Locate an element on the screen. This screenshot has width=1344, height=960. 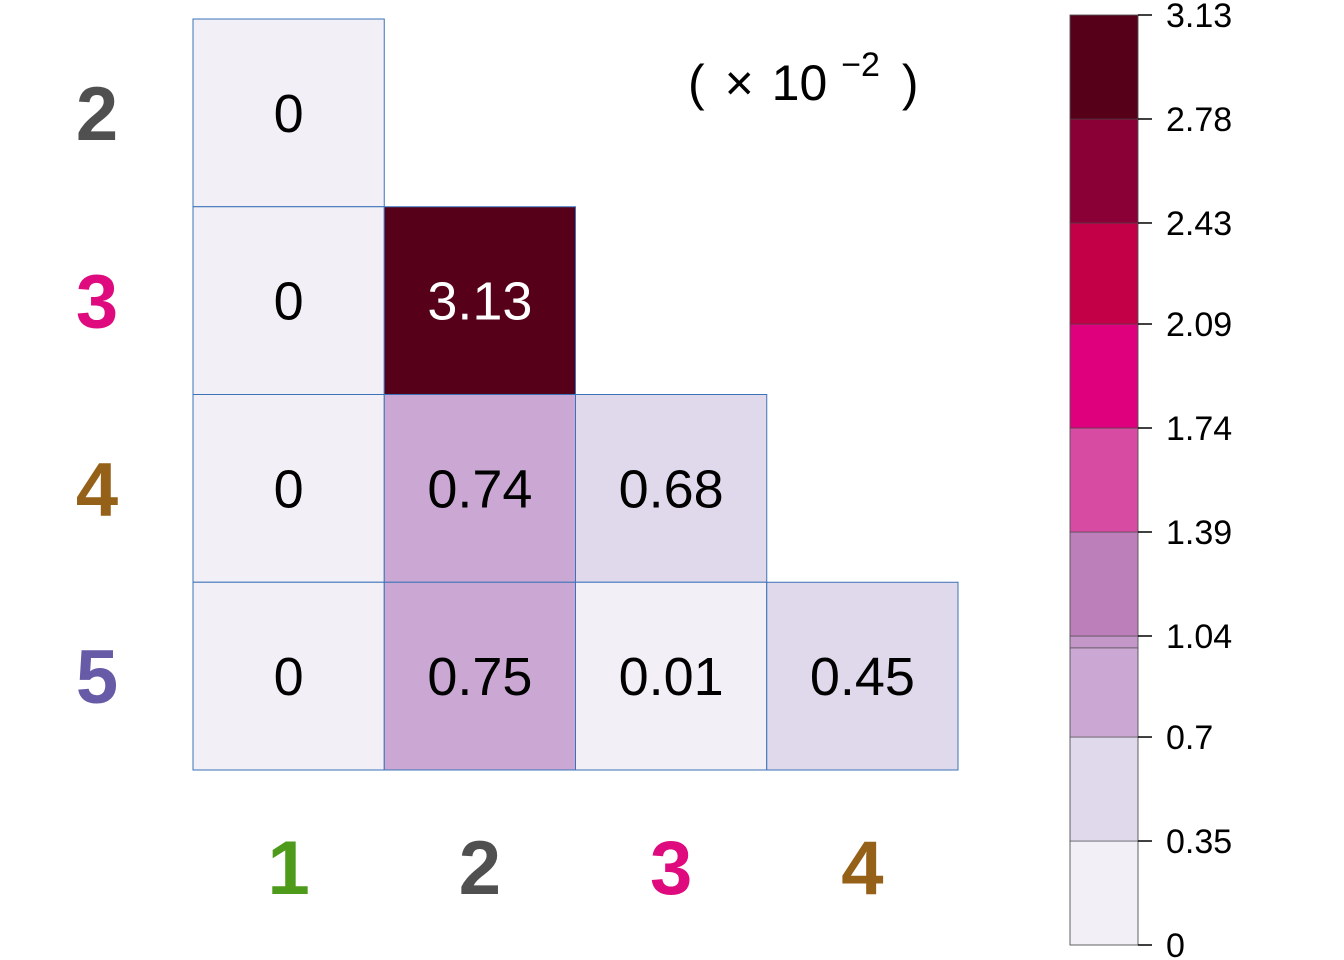
cell-value-label: 3.13 is located at coordinates (479, 302).